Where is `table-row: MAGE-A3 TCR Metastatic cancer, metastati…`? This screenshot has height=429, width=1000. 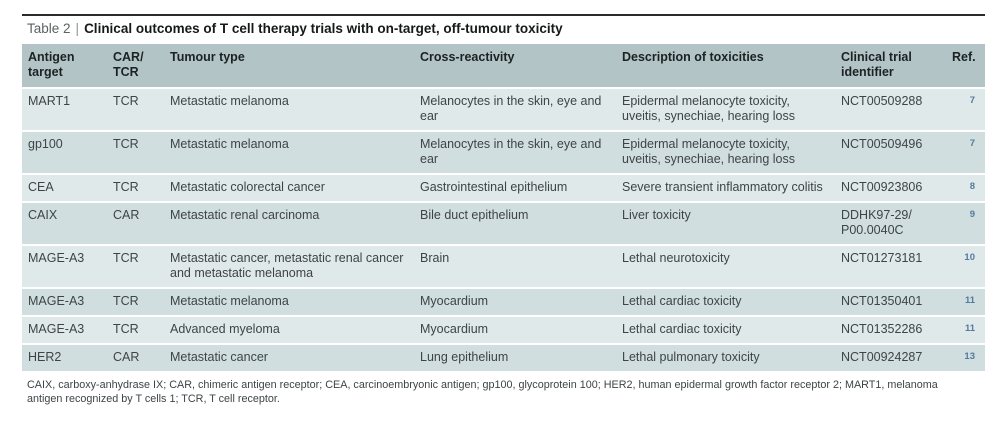 table-row: MAGE-A3 TCR Metastatic cancer, metastati… is located at coordinates (503, 266).